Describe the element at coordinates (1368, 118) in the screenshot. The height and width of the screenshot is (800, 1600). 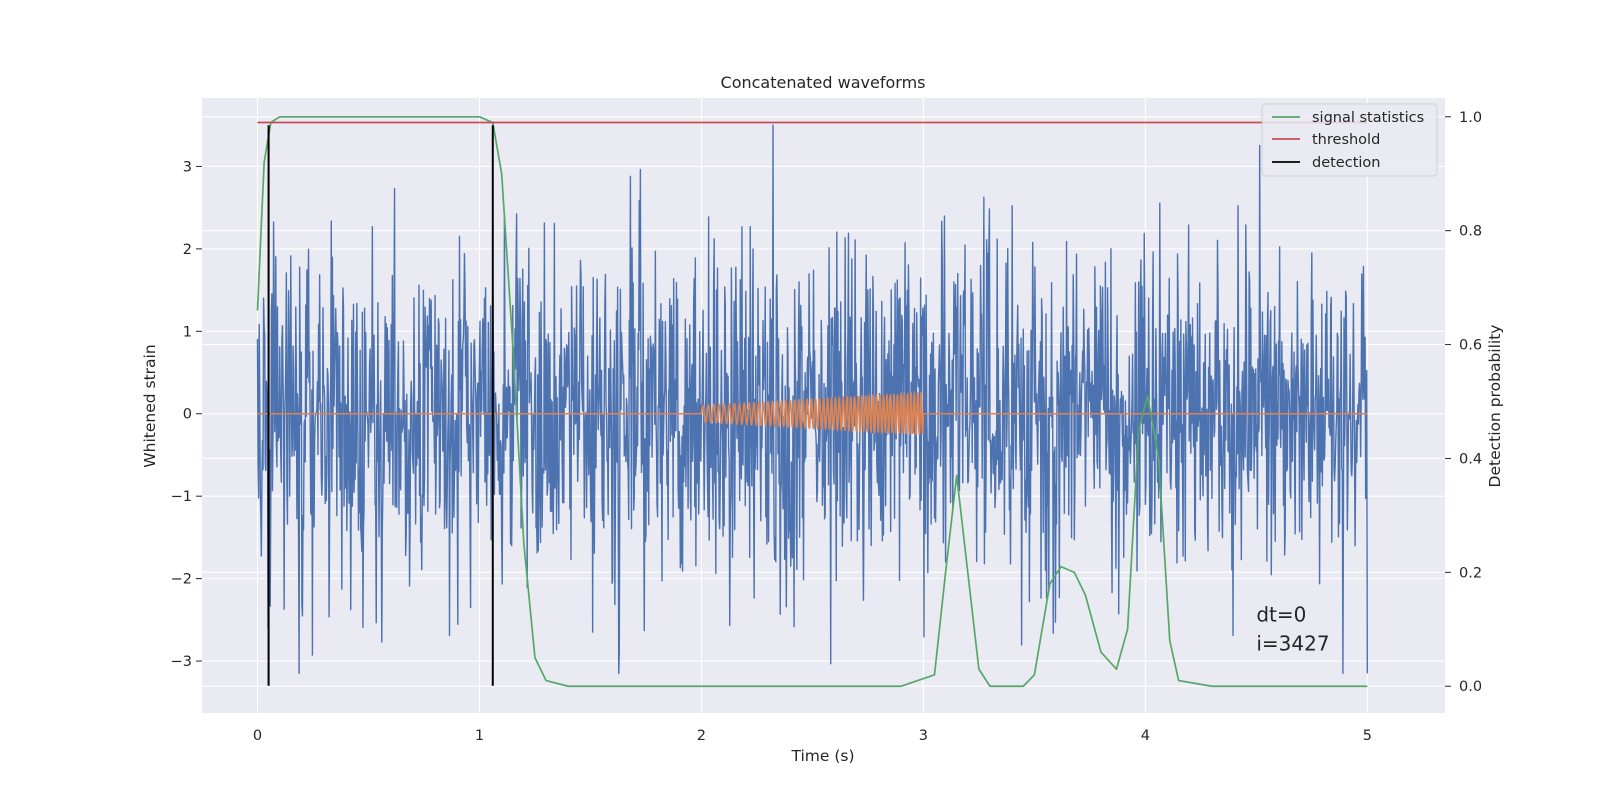
I see `legend-label-signal-statistics: signal statistics` at that location.